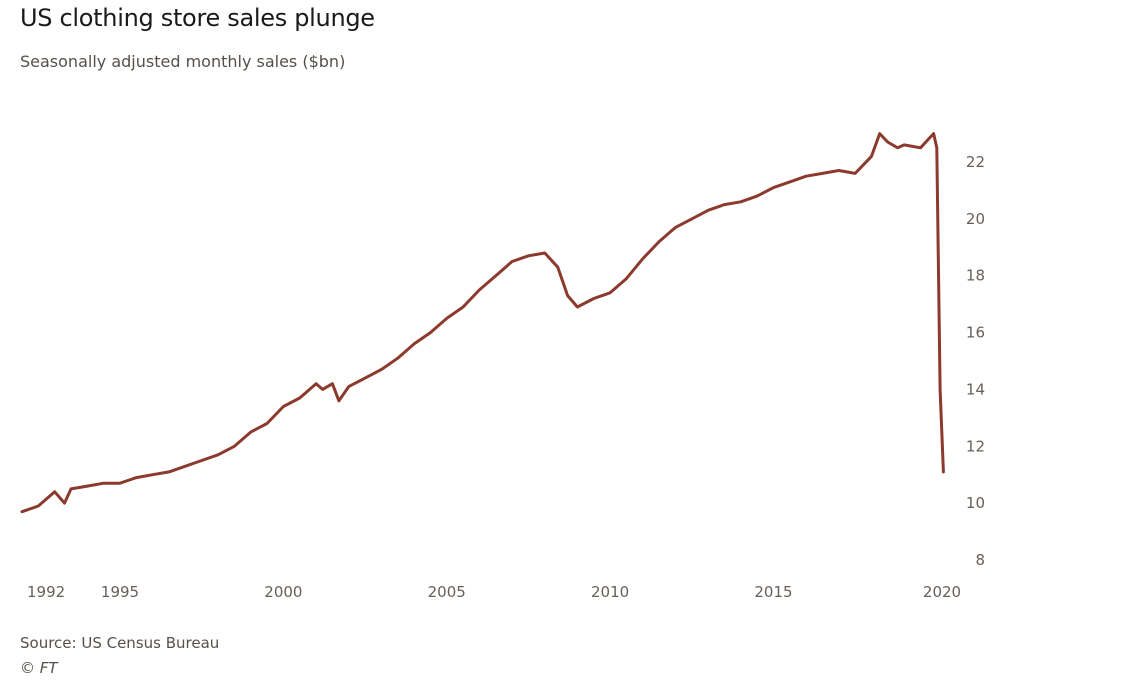 The height and width of the screenshot is (692, 1124). I want to click on x-tick-label: 2015, so click(773, 592).